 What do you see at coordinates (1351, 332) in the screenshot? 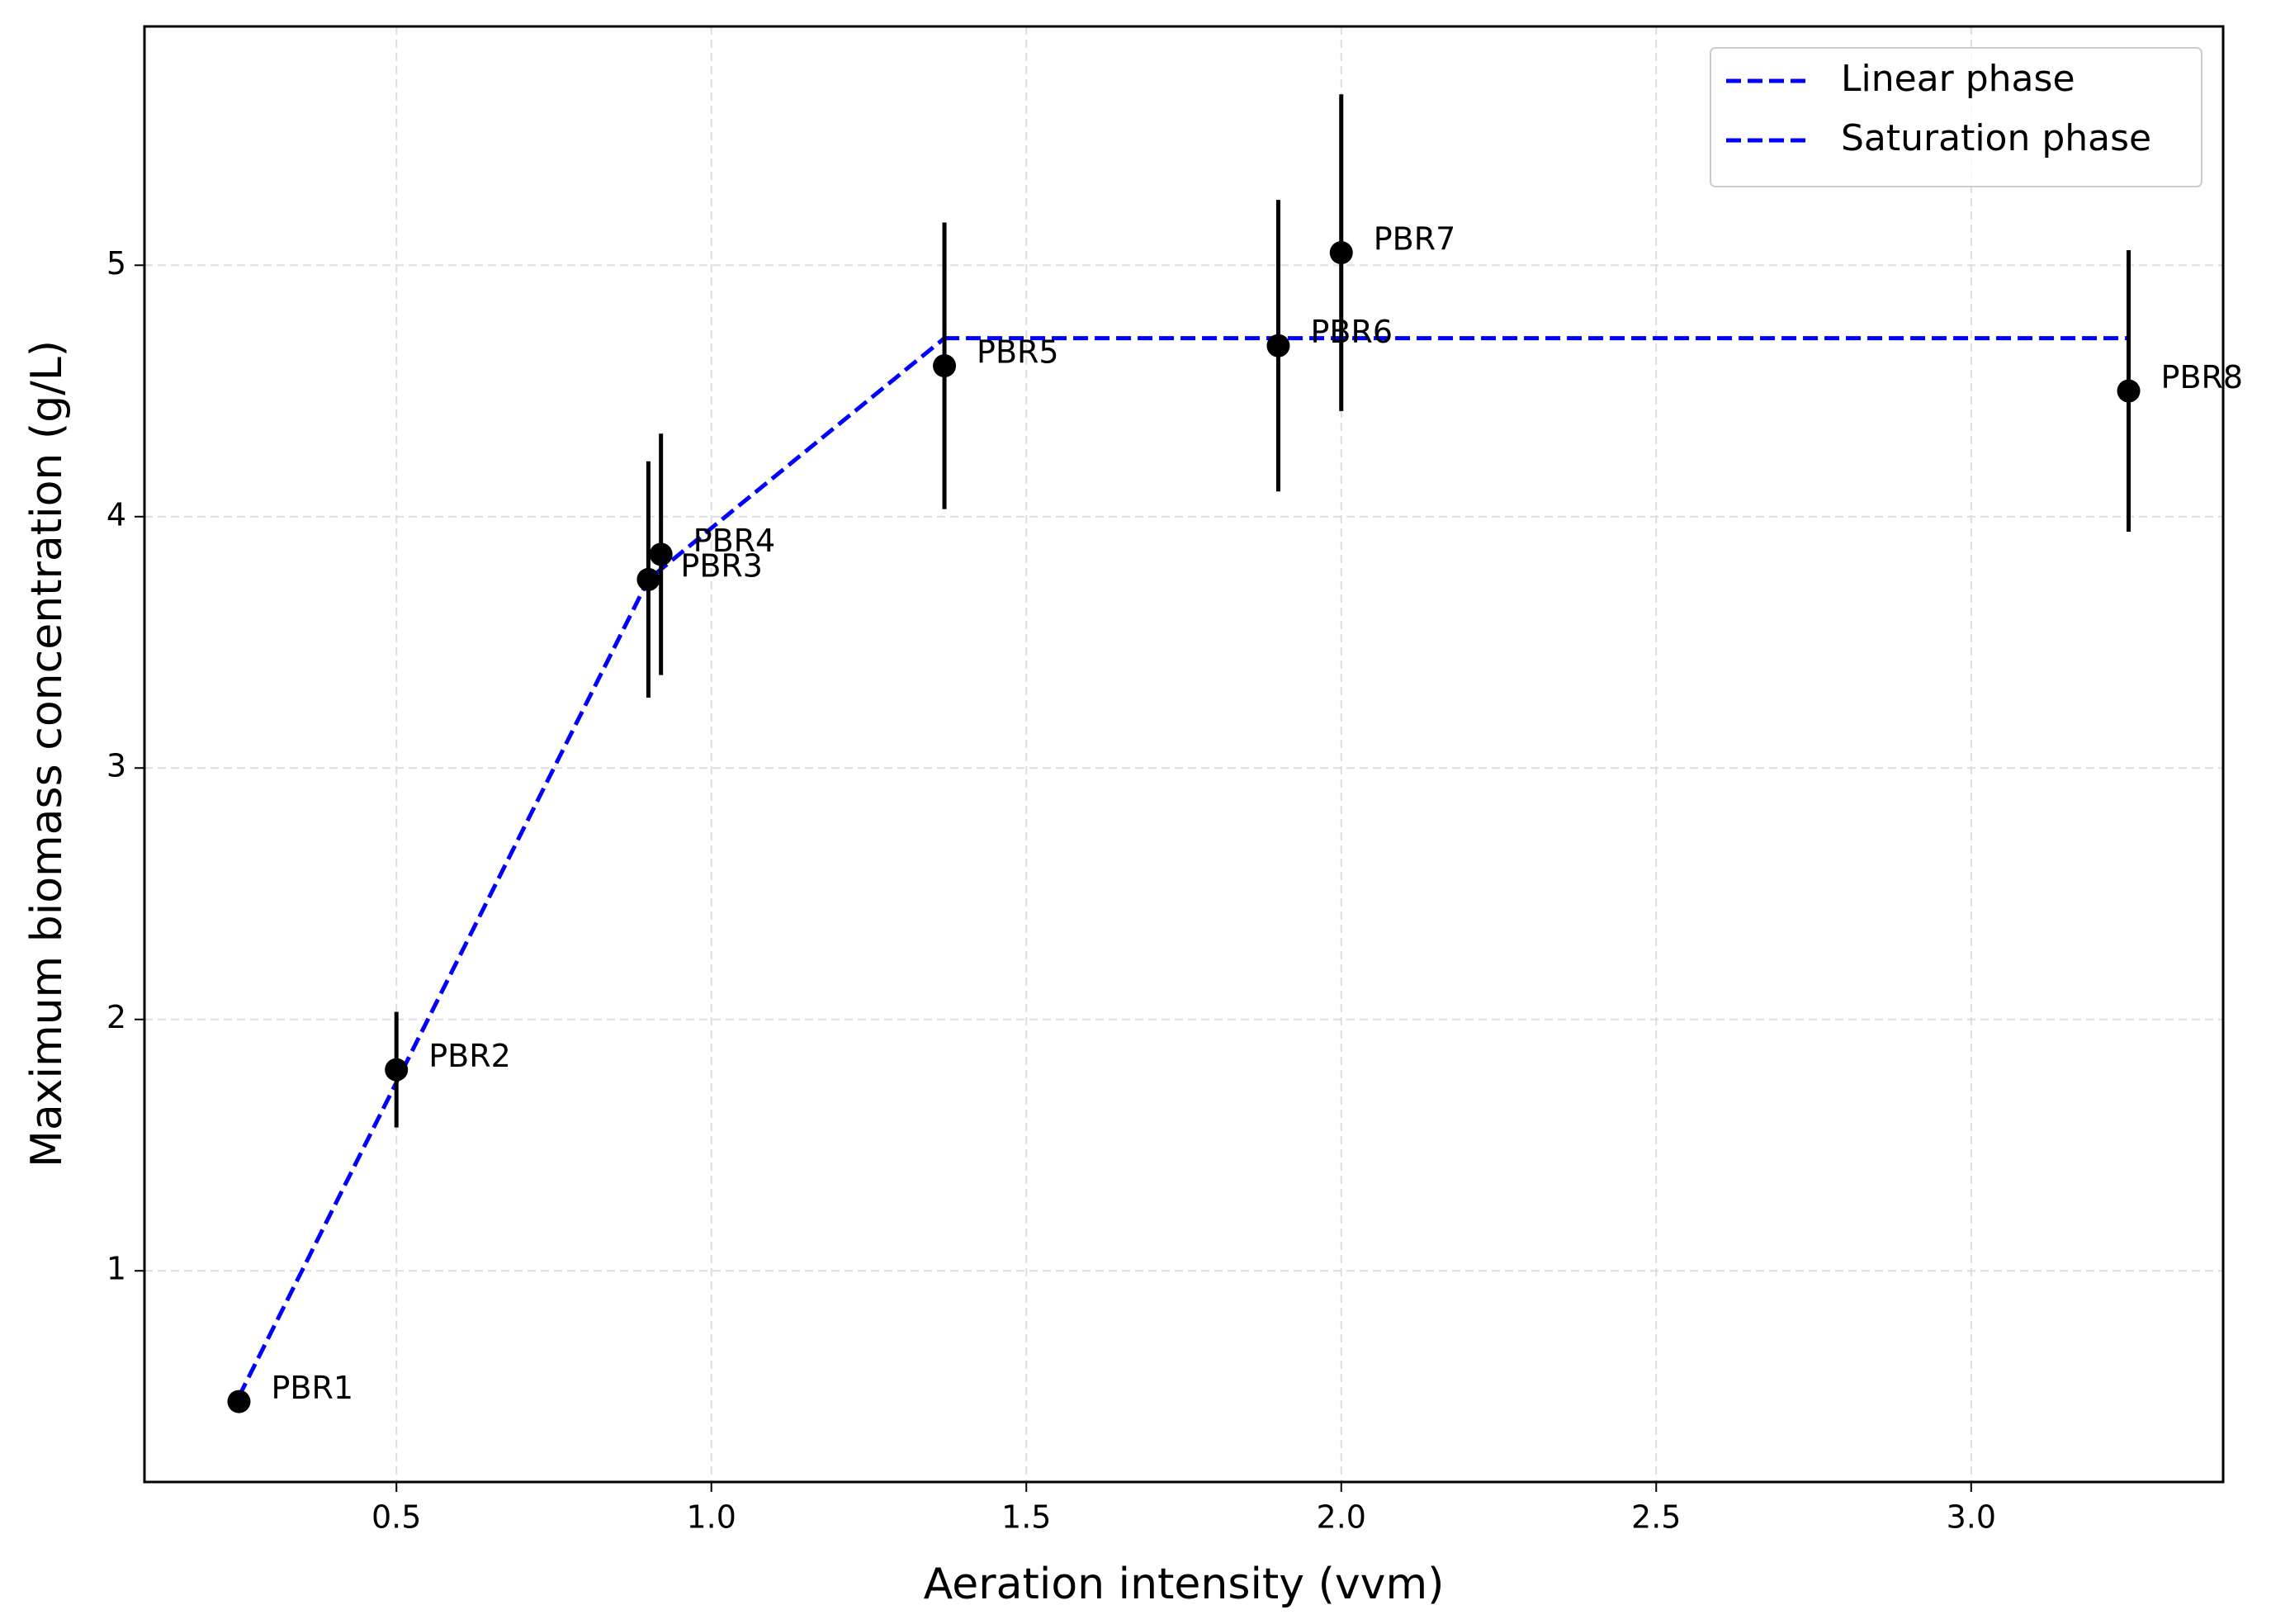
I see `point-label: PBR6` at bounding box center [1351, 332].